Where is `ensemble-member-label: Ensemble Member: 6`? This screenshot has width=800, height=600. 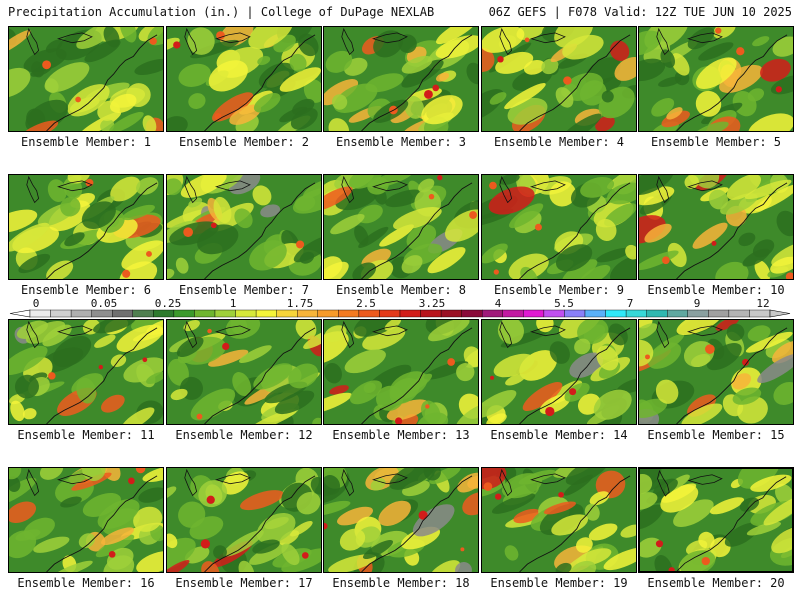
ensemble-member-label: Ensemble Member: 6 is located at coordinates (86, 290).